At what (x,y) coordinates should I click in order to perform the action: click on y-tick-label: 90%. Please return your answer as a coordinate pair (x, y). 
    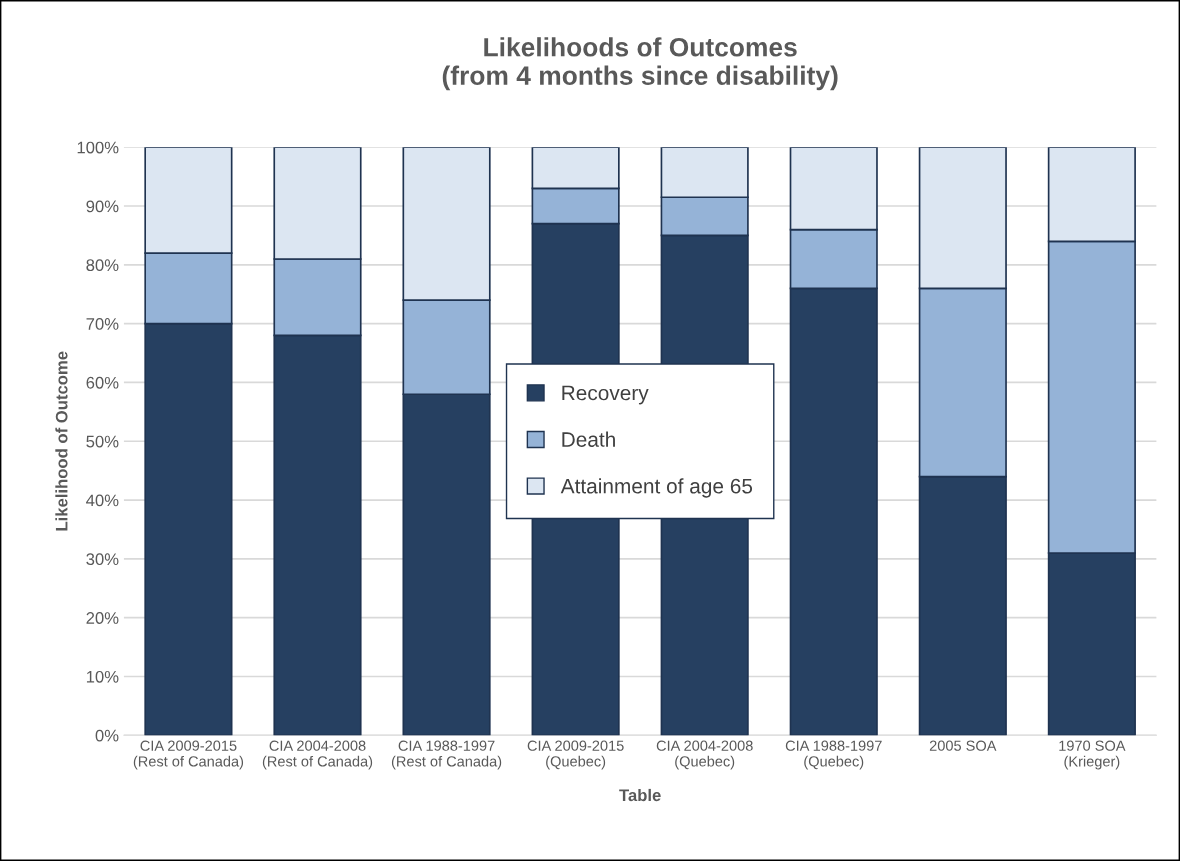
    Looking at the image, I should click on (102, 206).